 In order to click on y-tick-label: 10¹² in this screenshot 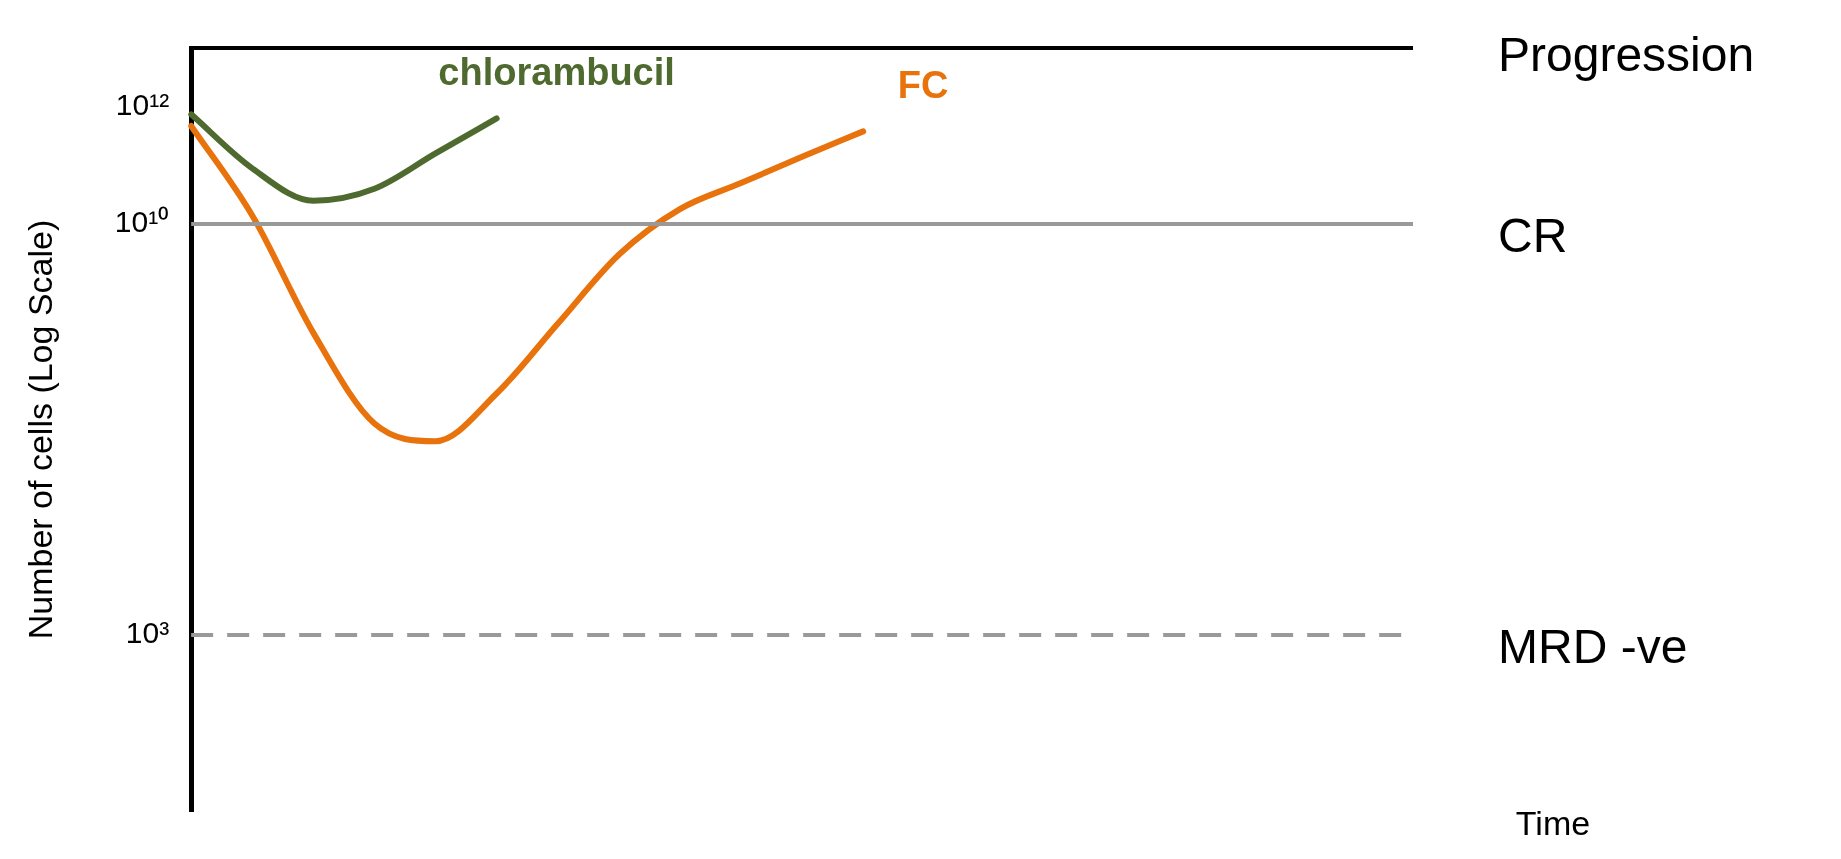, I will do `click(142, 104)`.